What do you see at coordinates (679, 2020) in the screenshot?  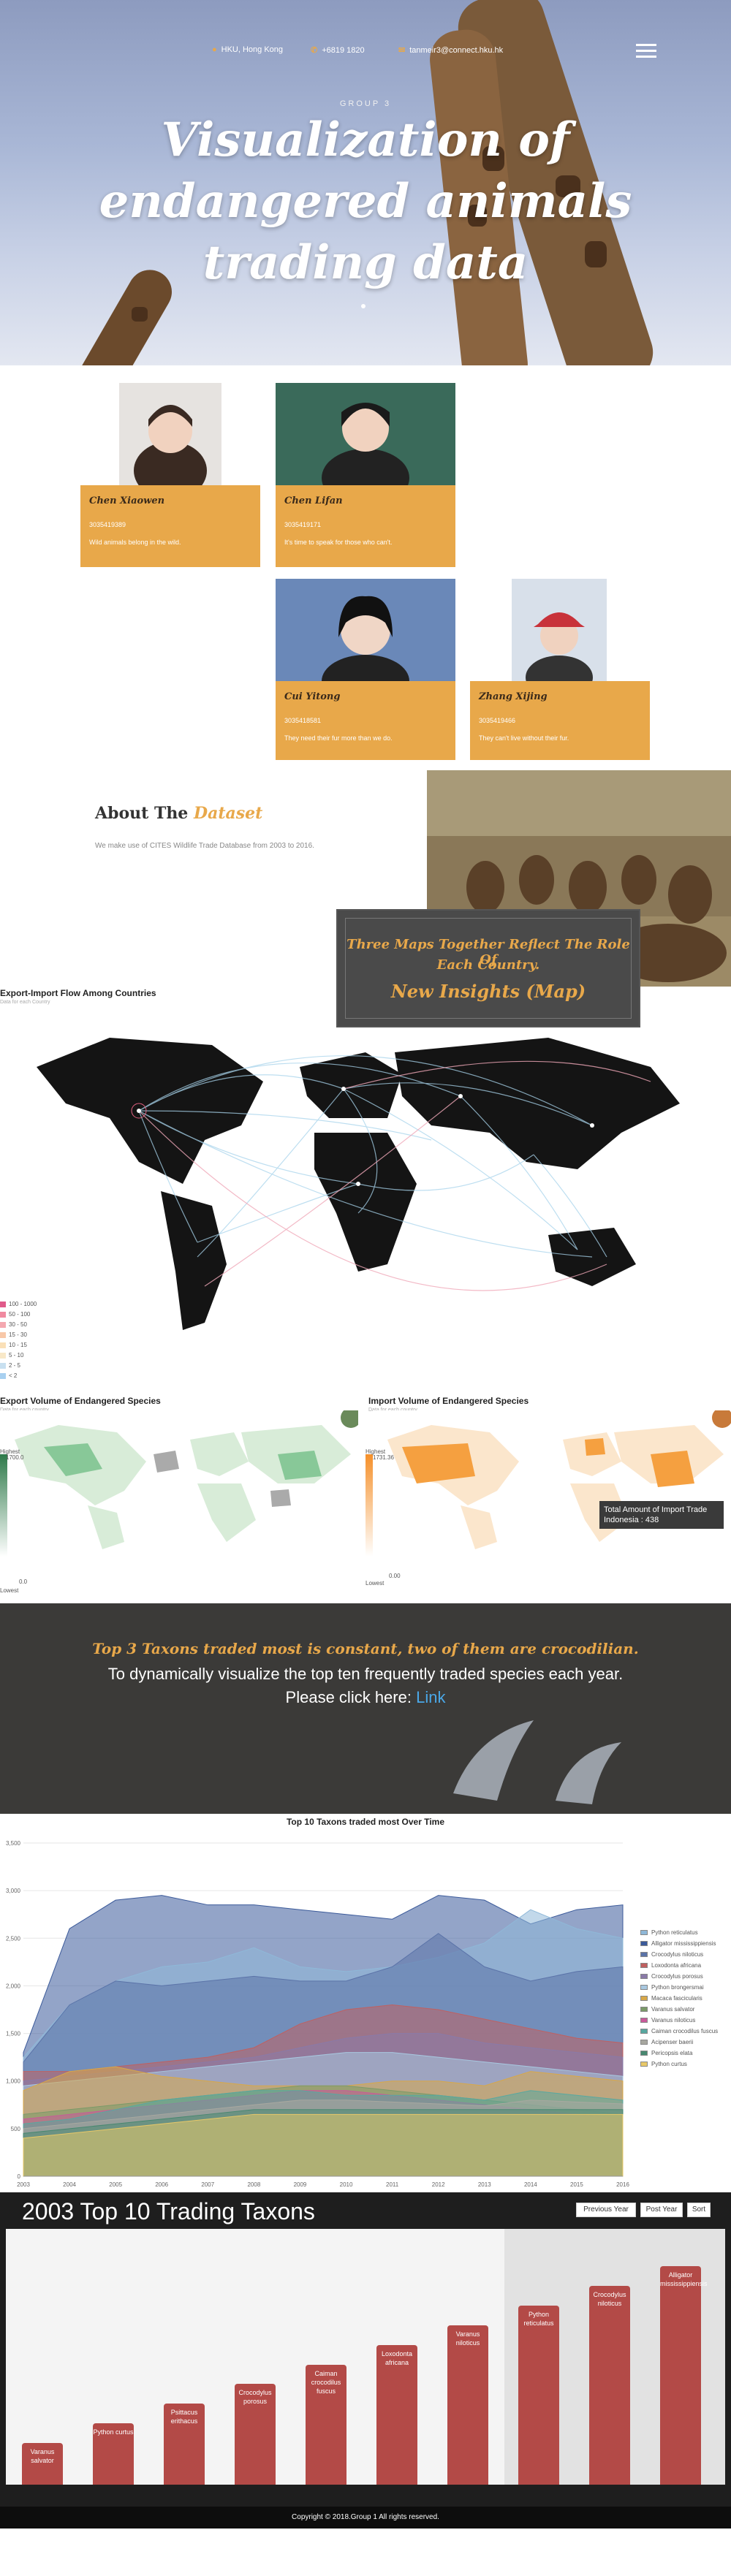 I see `legend-item: Varanus niloticus` at bounding box center [679, 2020].